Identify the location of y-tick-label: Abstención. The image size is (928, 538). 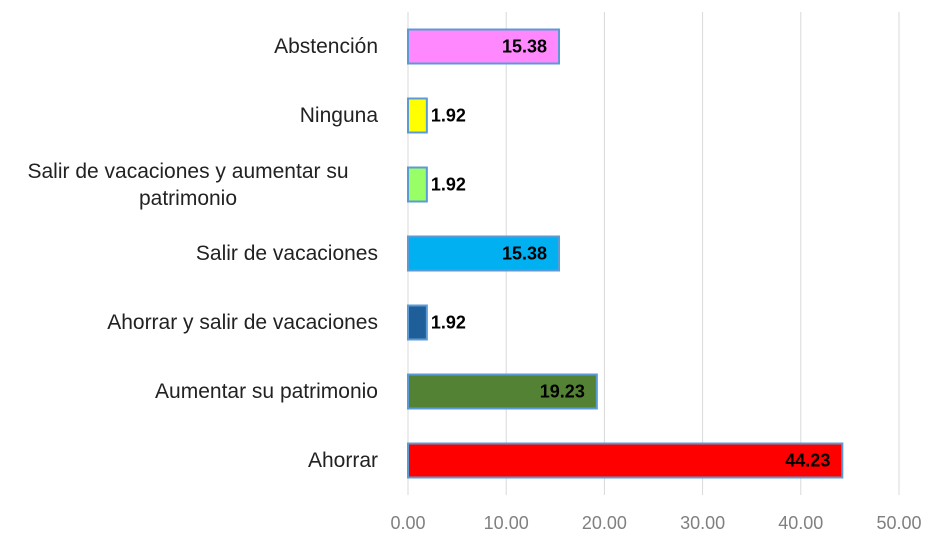
(189, 46).